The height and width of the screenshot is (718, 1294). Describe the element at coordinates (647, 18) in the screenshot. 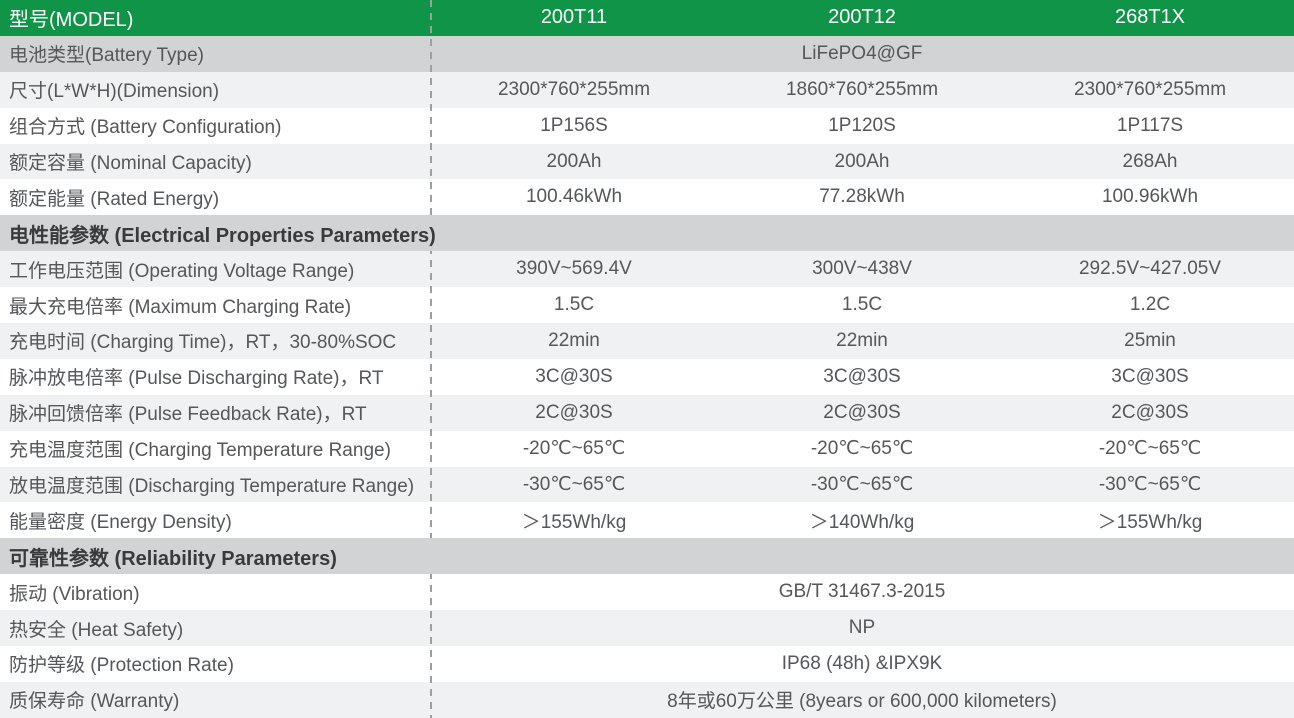

I see `table-header-row: 型号(MODEL) 200T11 200T12 268T1X` at that location.